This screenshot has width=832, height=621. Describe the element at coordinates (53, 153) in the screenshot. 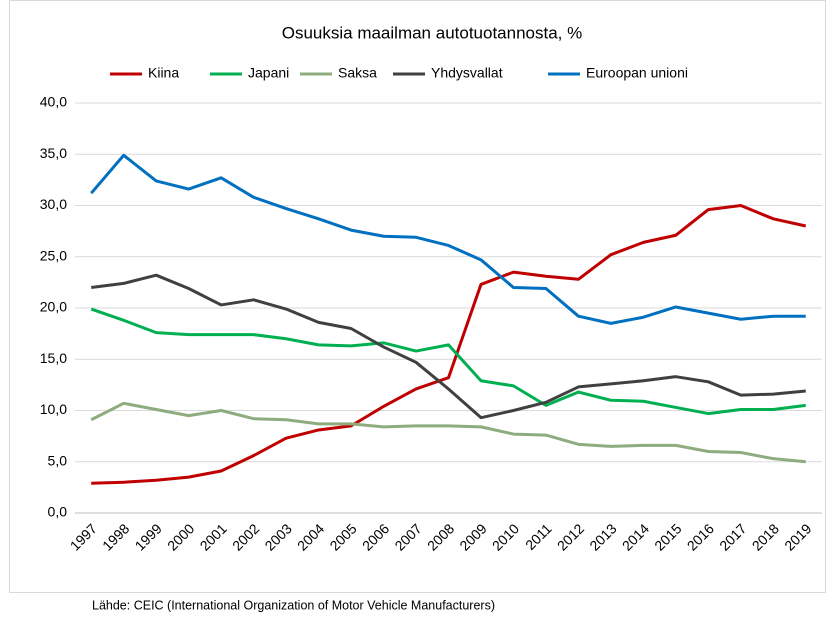

I see `y-tick-label: 35,0` at that location.